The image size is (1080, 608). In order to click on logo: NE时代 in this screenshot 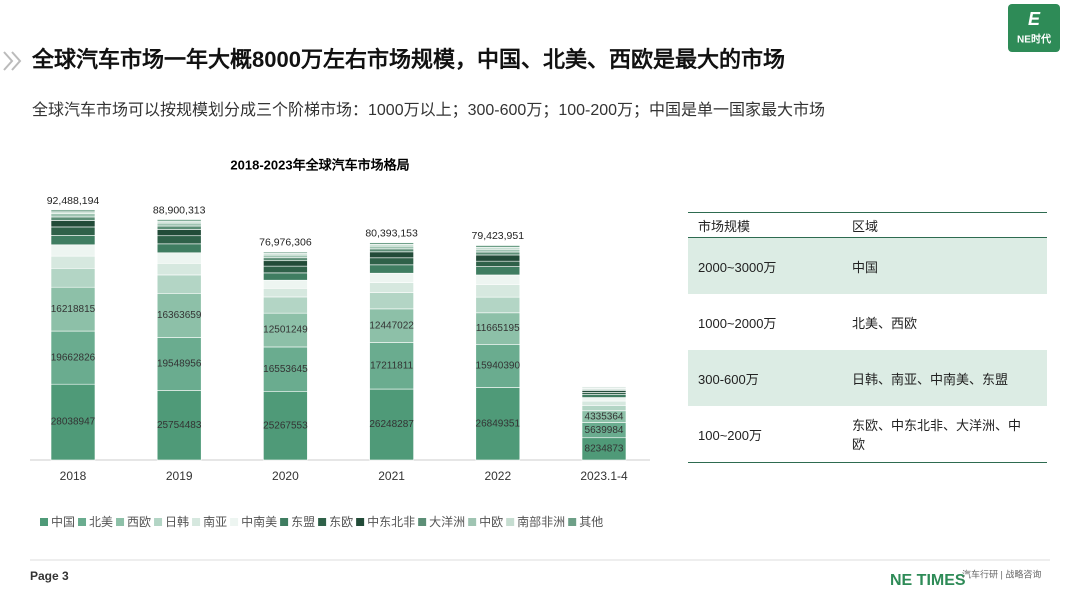, I will do `click(1034, 39)`.